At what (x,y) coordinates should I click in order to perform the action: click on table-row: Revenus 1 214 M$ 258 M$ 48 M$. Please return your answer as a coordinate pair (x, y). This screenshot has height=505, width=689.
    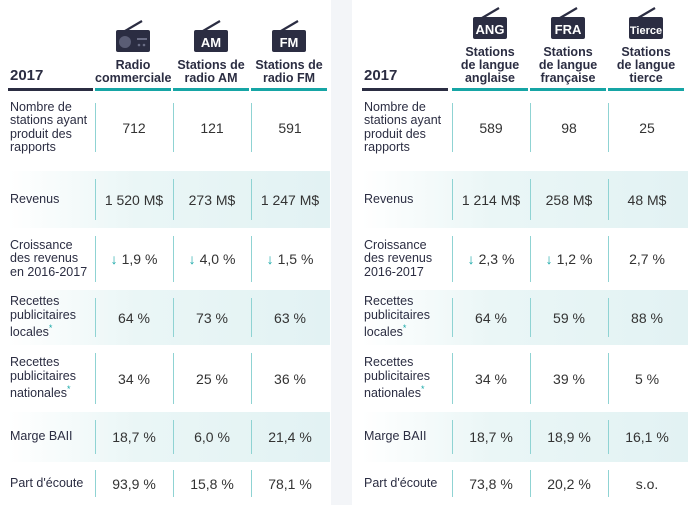
    Looking at the image, I should click on (525, 199).